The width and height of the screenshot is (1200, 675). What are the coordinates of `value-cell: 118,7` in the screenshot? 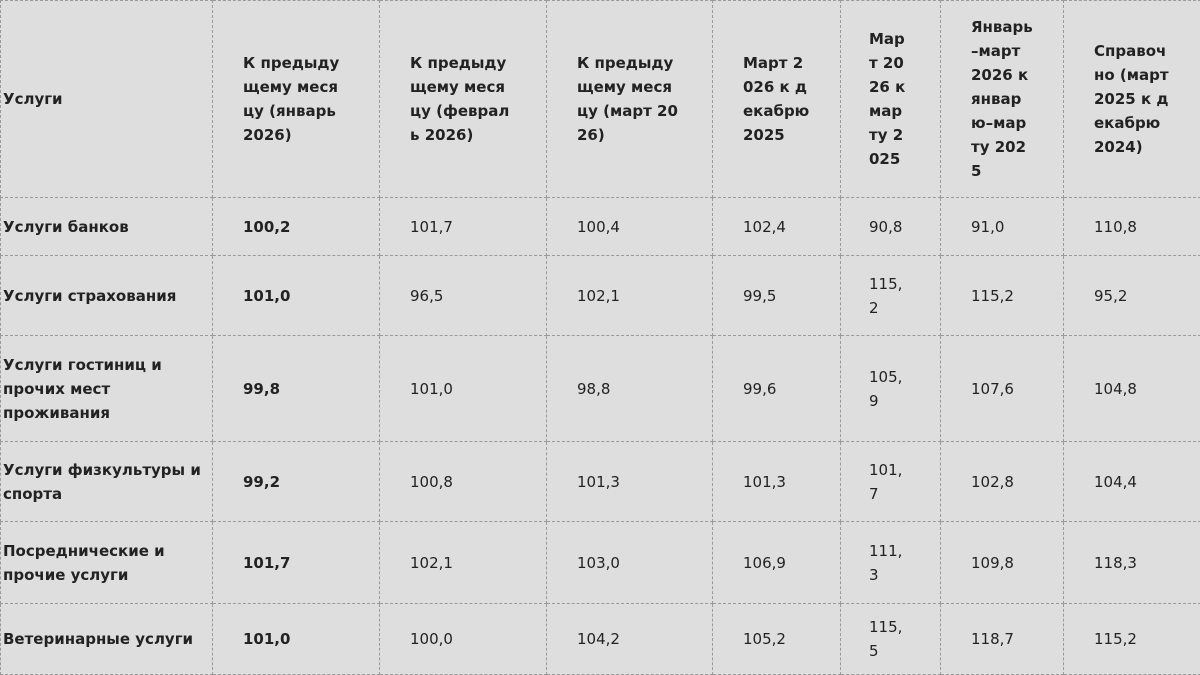 It's located at (1002, 639).